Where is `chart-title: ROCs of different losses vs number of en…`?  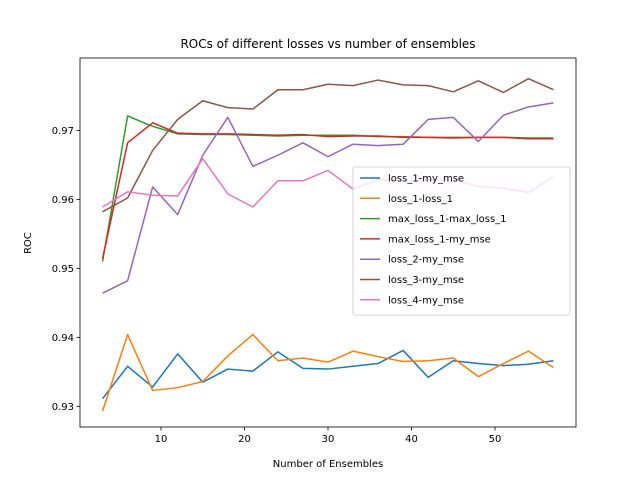 chart-title: ROCs of different losses vs number of en… is located at coordinates (327, 44).